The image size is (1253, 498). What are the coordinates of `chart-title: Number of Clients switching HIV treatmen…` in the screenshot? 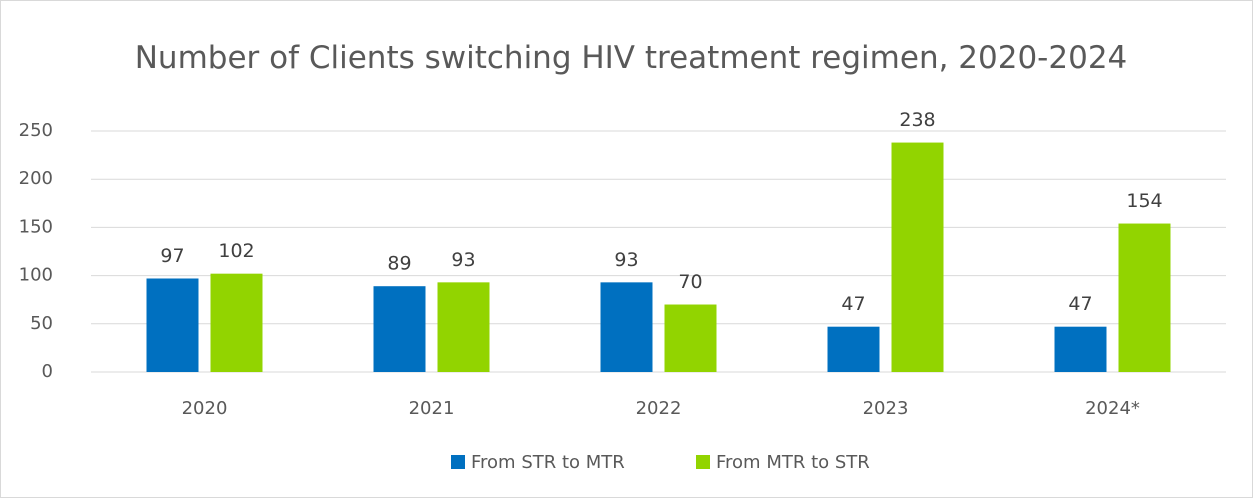 It's located at (631, 58).